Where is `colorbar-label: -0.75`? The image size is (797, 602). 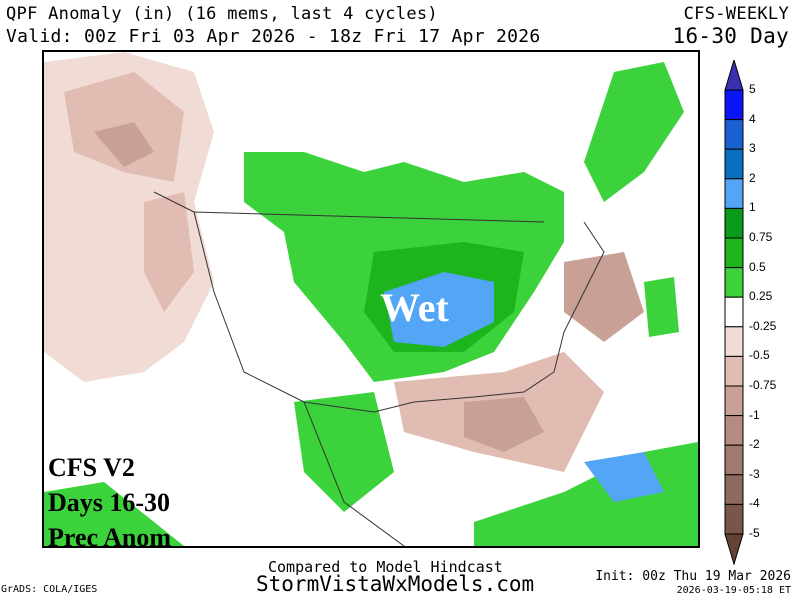
colorbar-label: -0.75 is located at coordinates (763, 385).